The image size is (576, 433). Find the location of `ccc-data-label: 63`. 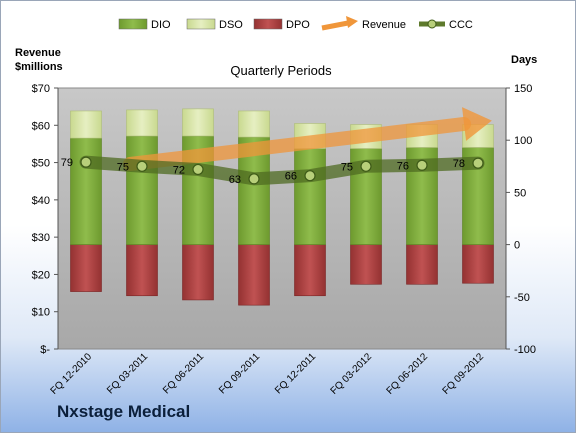

ccc-data-label: 63 is located at coordinates (235, 180).